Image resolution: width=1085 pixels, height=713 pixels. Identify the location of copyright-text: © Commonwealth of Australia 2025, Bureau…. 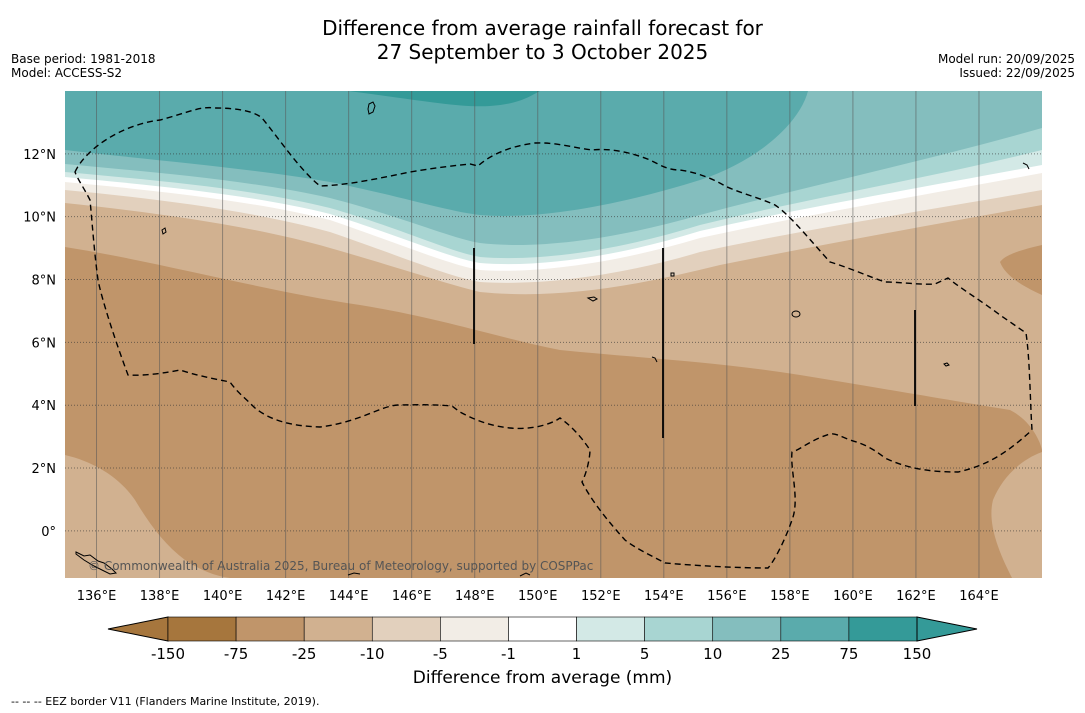
(340, 566).